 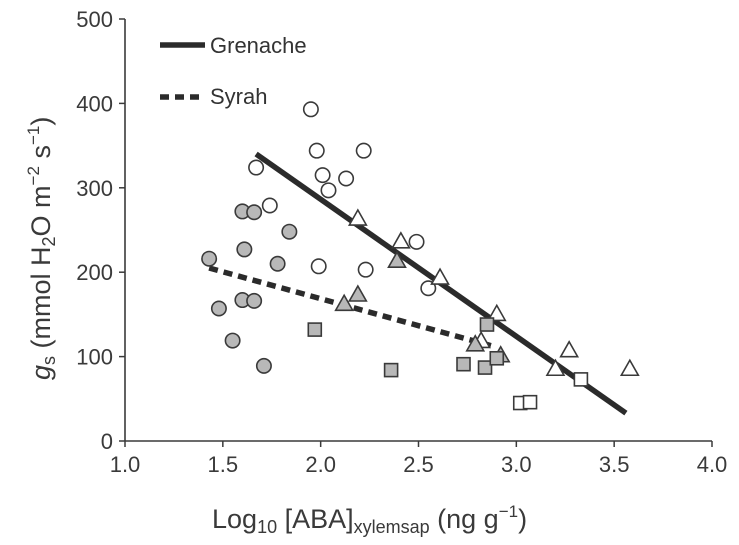 What do you see at coordinates (508, 511) in the screenshot?
I see `x-label-unit-exp: −1` at bounding box center [508, 511].